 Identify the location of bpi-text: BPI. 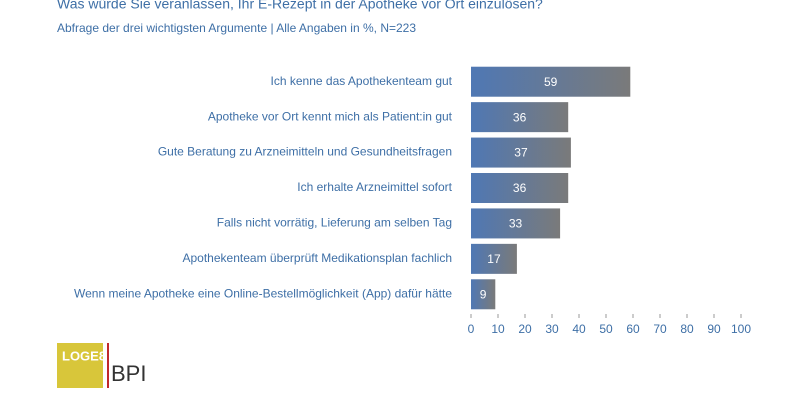
(128, 373).